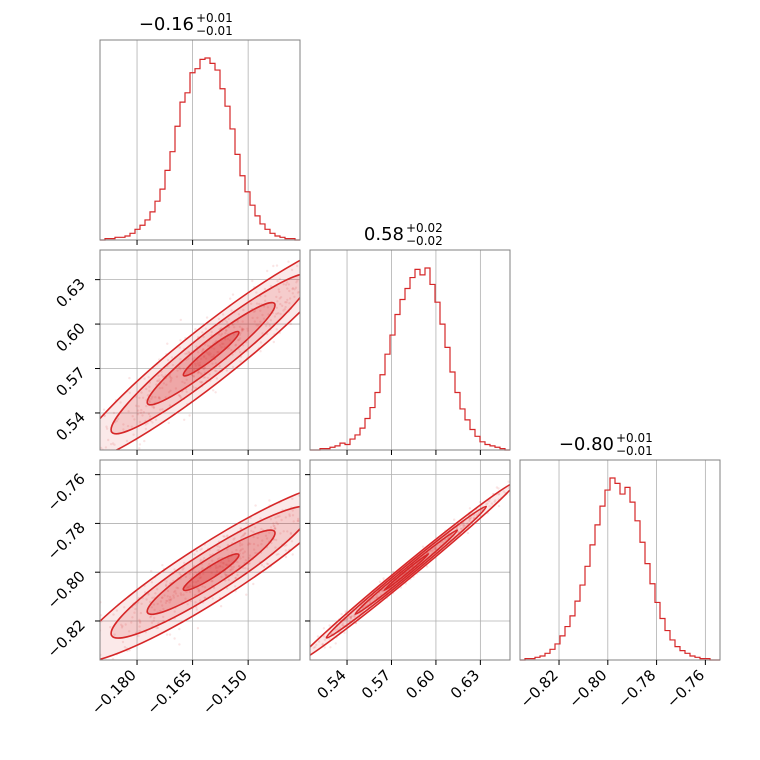 The height and width of the screenshot is (760, 760). Describe the element at coordinates (404, 574) in the screenshot. I see `density-panel` at that location.